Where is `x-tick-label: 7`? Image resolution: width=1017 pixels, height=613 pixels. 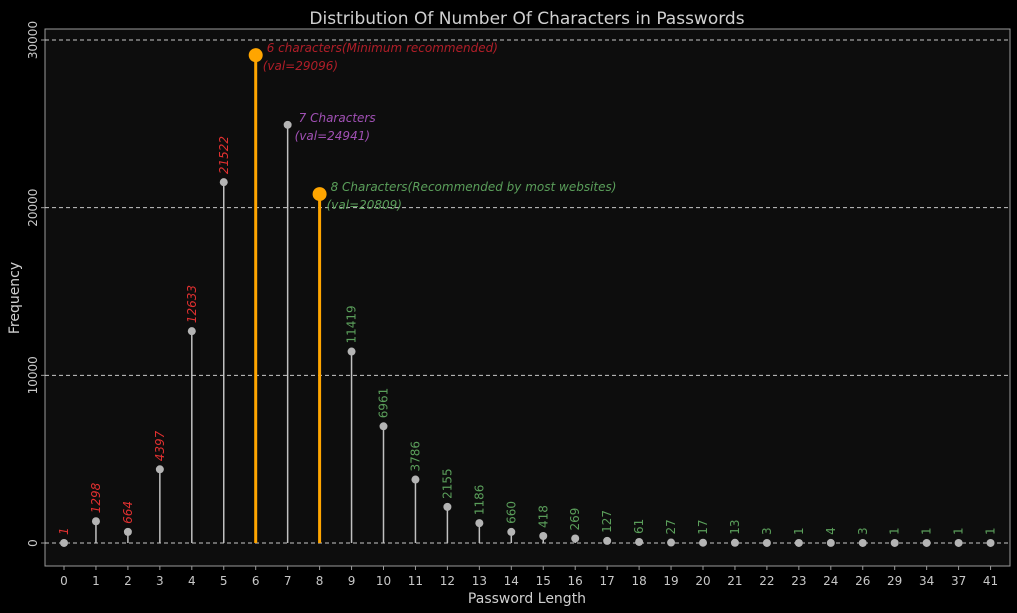 x-tick-label: 7 is located at coordinates (288, 581).